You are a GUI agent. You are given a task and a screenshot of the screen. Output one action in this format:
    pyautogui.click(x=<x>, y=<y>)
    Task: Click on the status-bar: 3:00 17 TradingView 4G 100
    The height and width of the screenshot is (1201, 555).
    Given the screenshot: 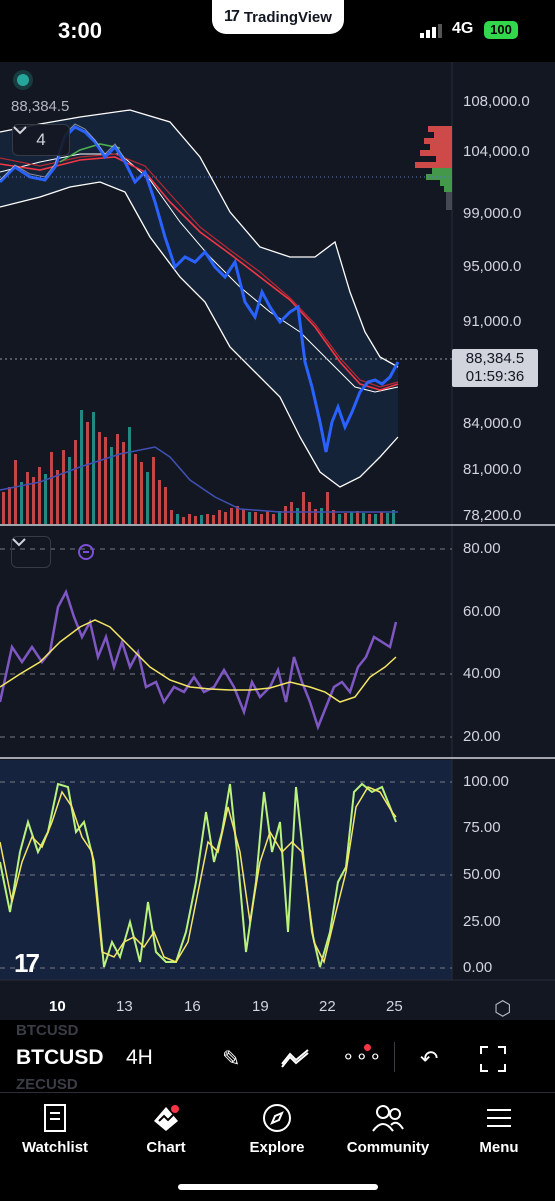 What is the action you would take?
    pyautogui.click(x=277, y=31)
    